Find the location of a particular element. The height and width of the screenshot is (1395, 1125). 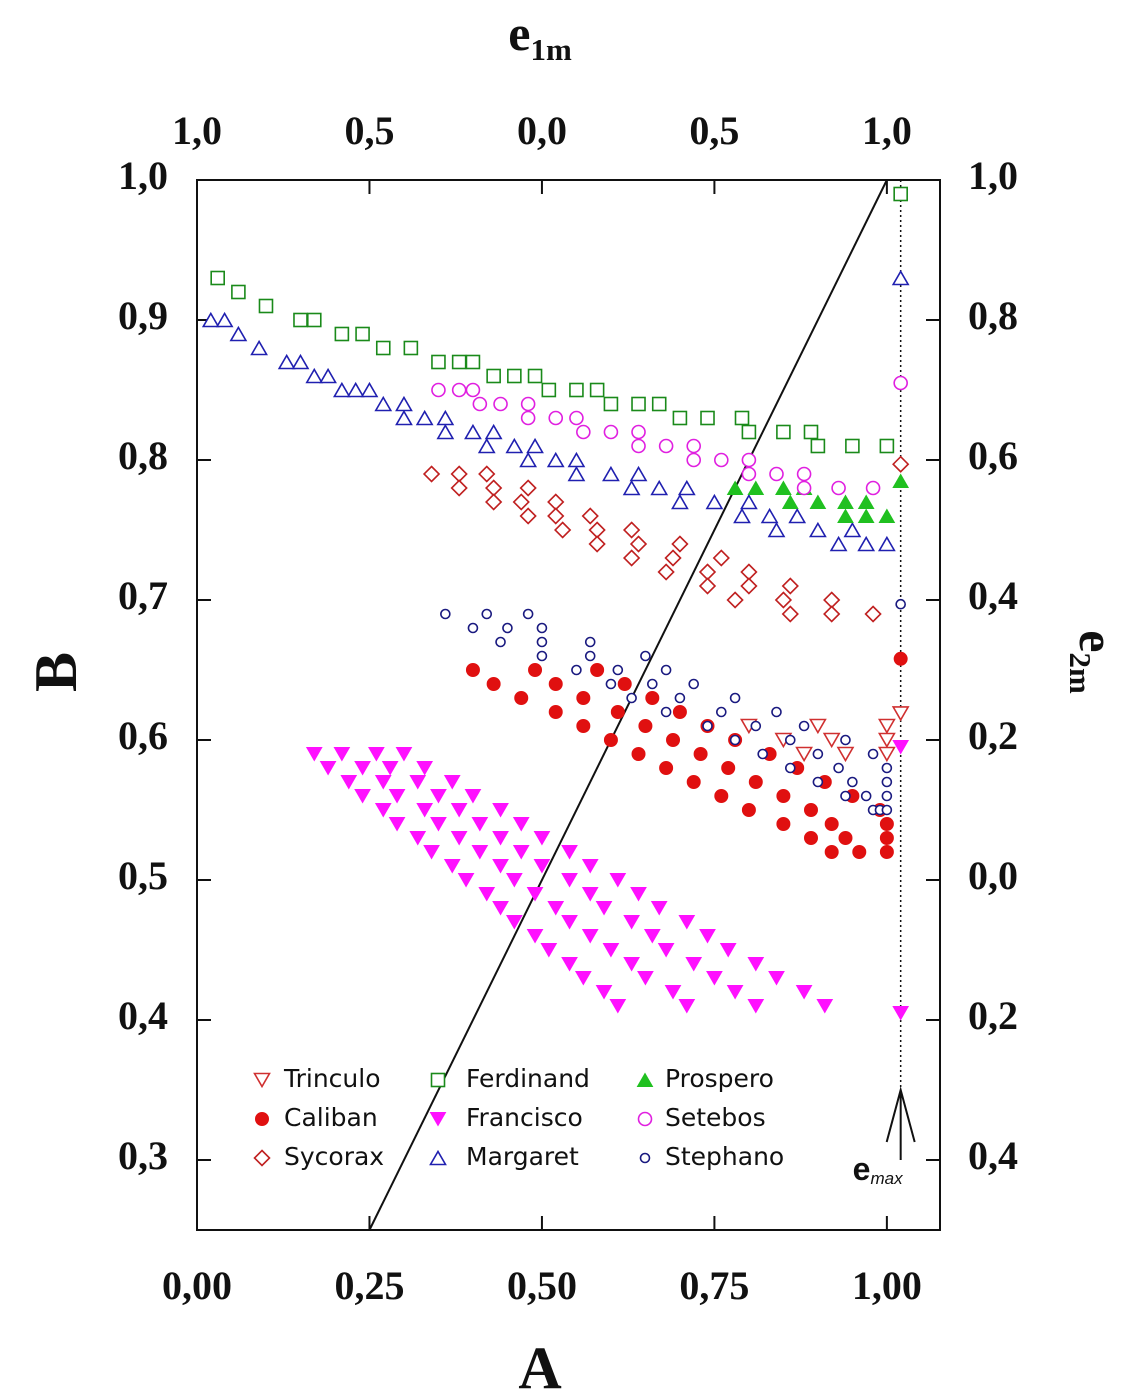

x2-tick-label: 0,0 is located at coordinates (542, 130).